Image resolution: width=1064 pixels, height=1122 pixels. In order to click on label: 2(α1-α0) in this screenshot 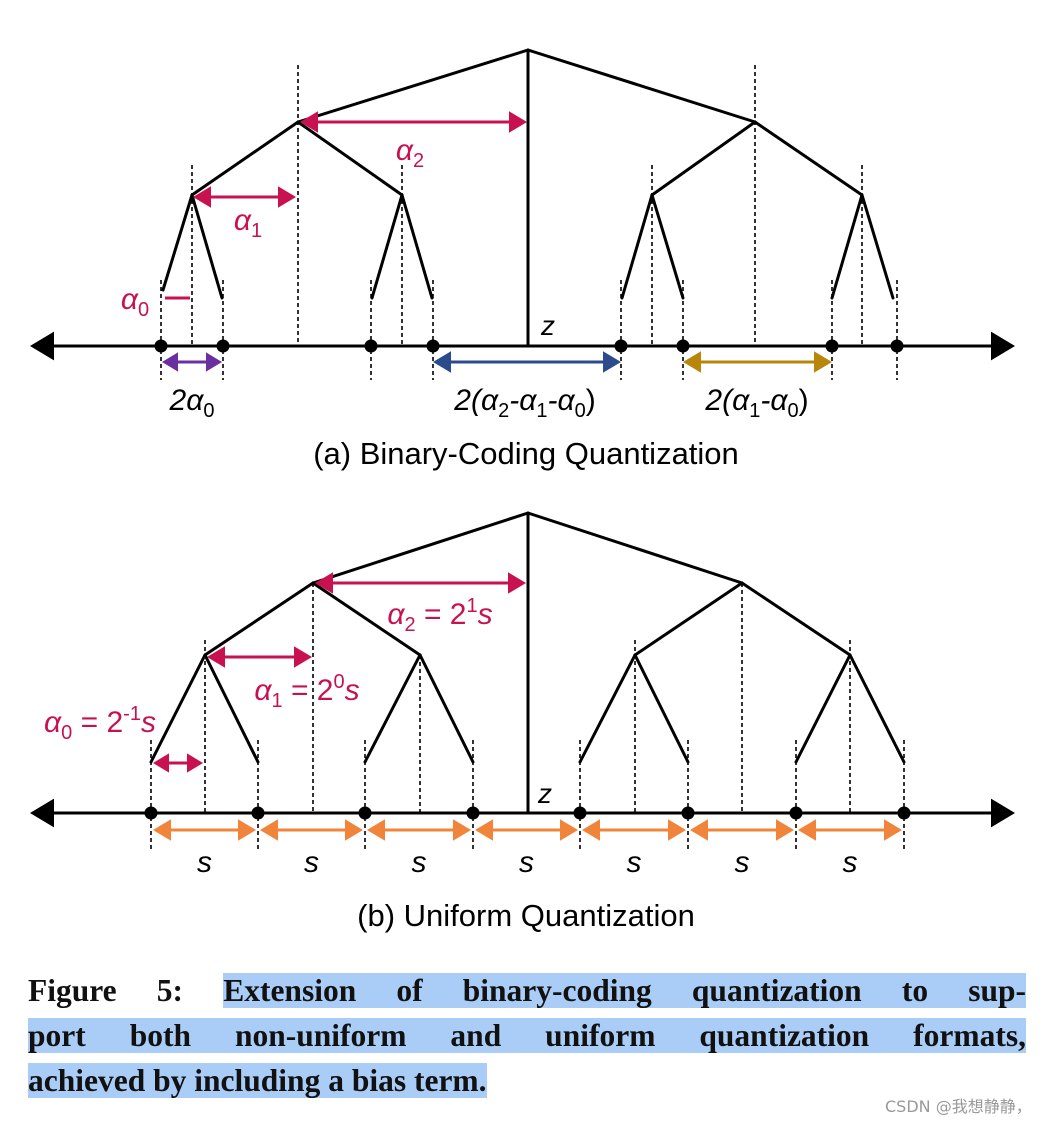, I will do `click(756, 403)`.